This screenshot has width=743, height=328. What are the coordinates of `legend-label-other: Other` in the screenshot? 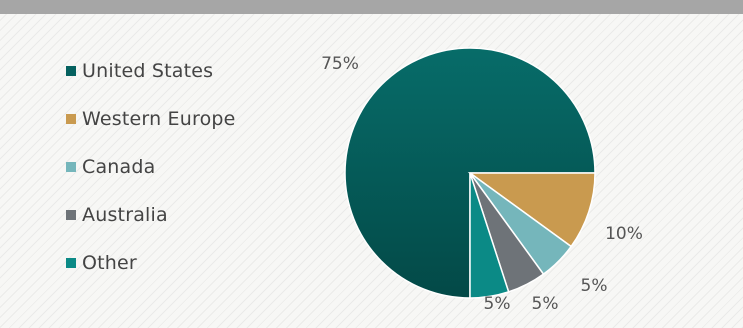 It's located at (109, 263).